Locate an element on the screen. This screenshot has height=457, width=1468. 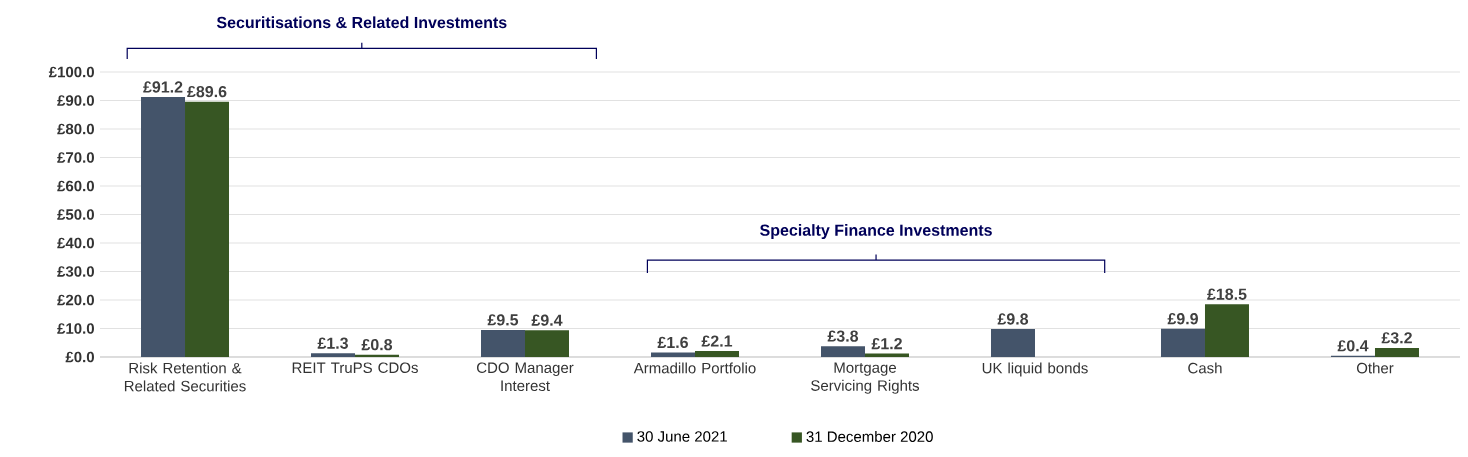
annotation: Specialty Finance Investments is located at coordinates (876, 232).